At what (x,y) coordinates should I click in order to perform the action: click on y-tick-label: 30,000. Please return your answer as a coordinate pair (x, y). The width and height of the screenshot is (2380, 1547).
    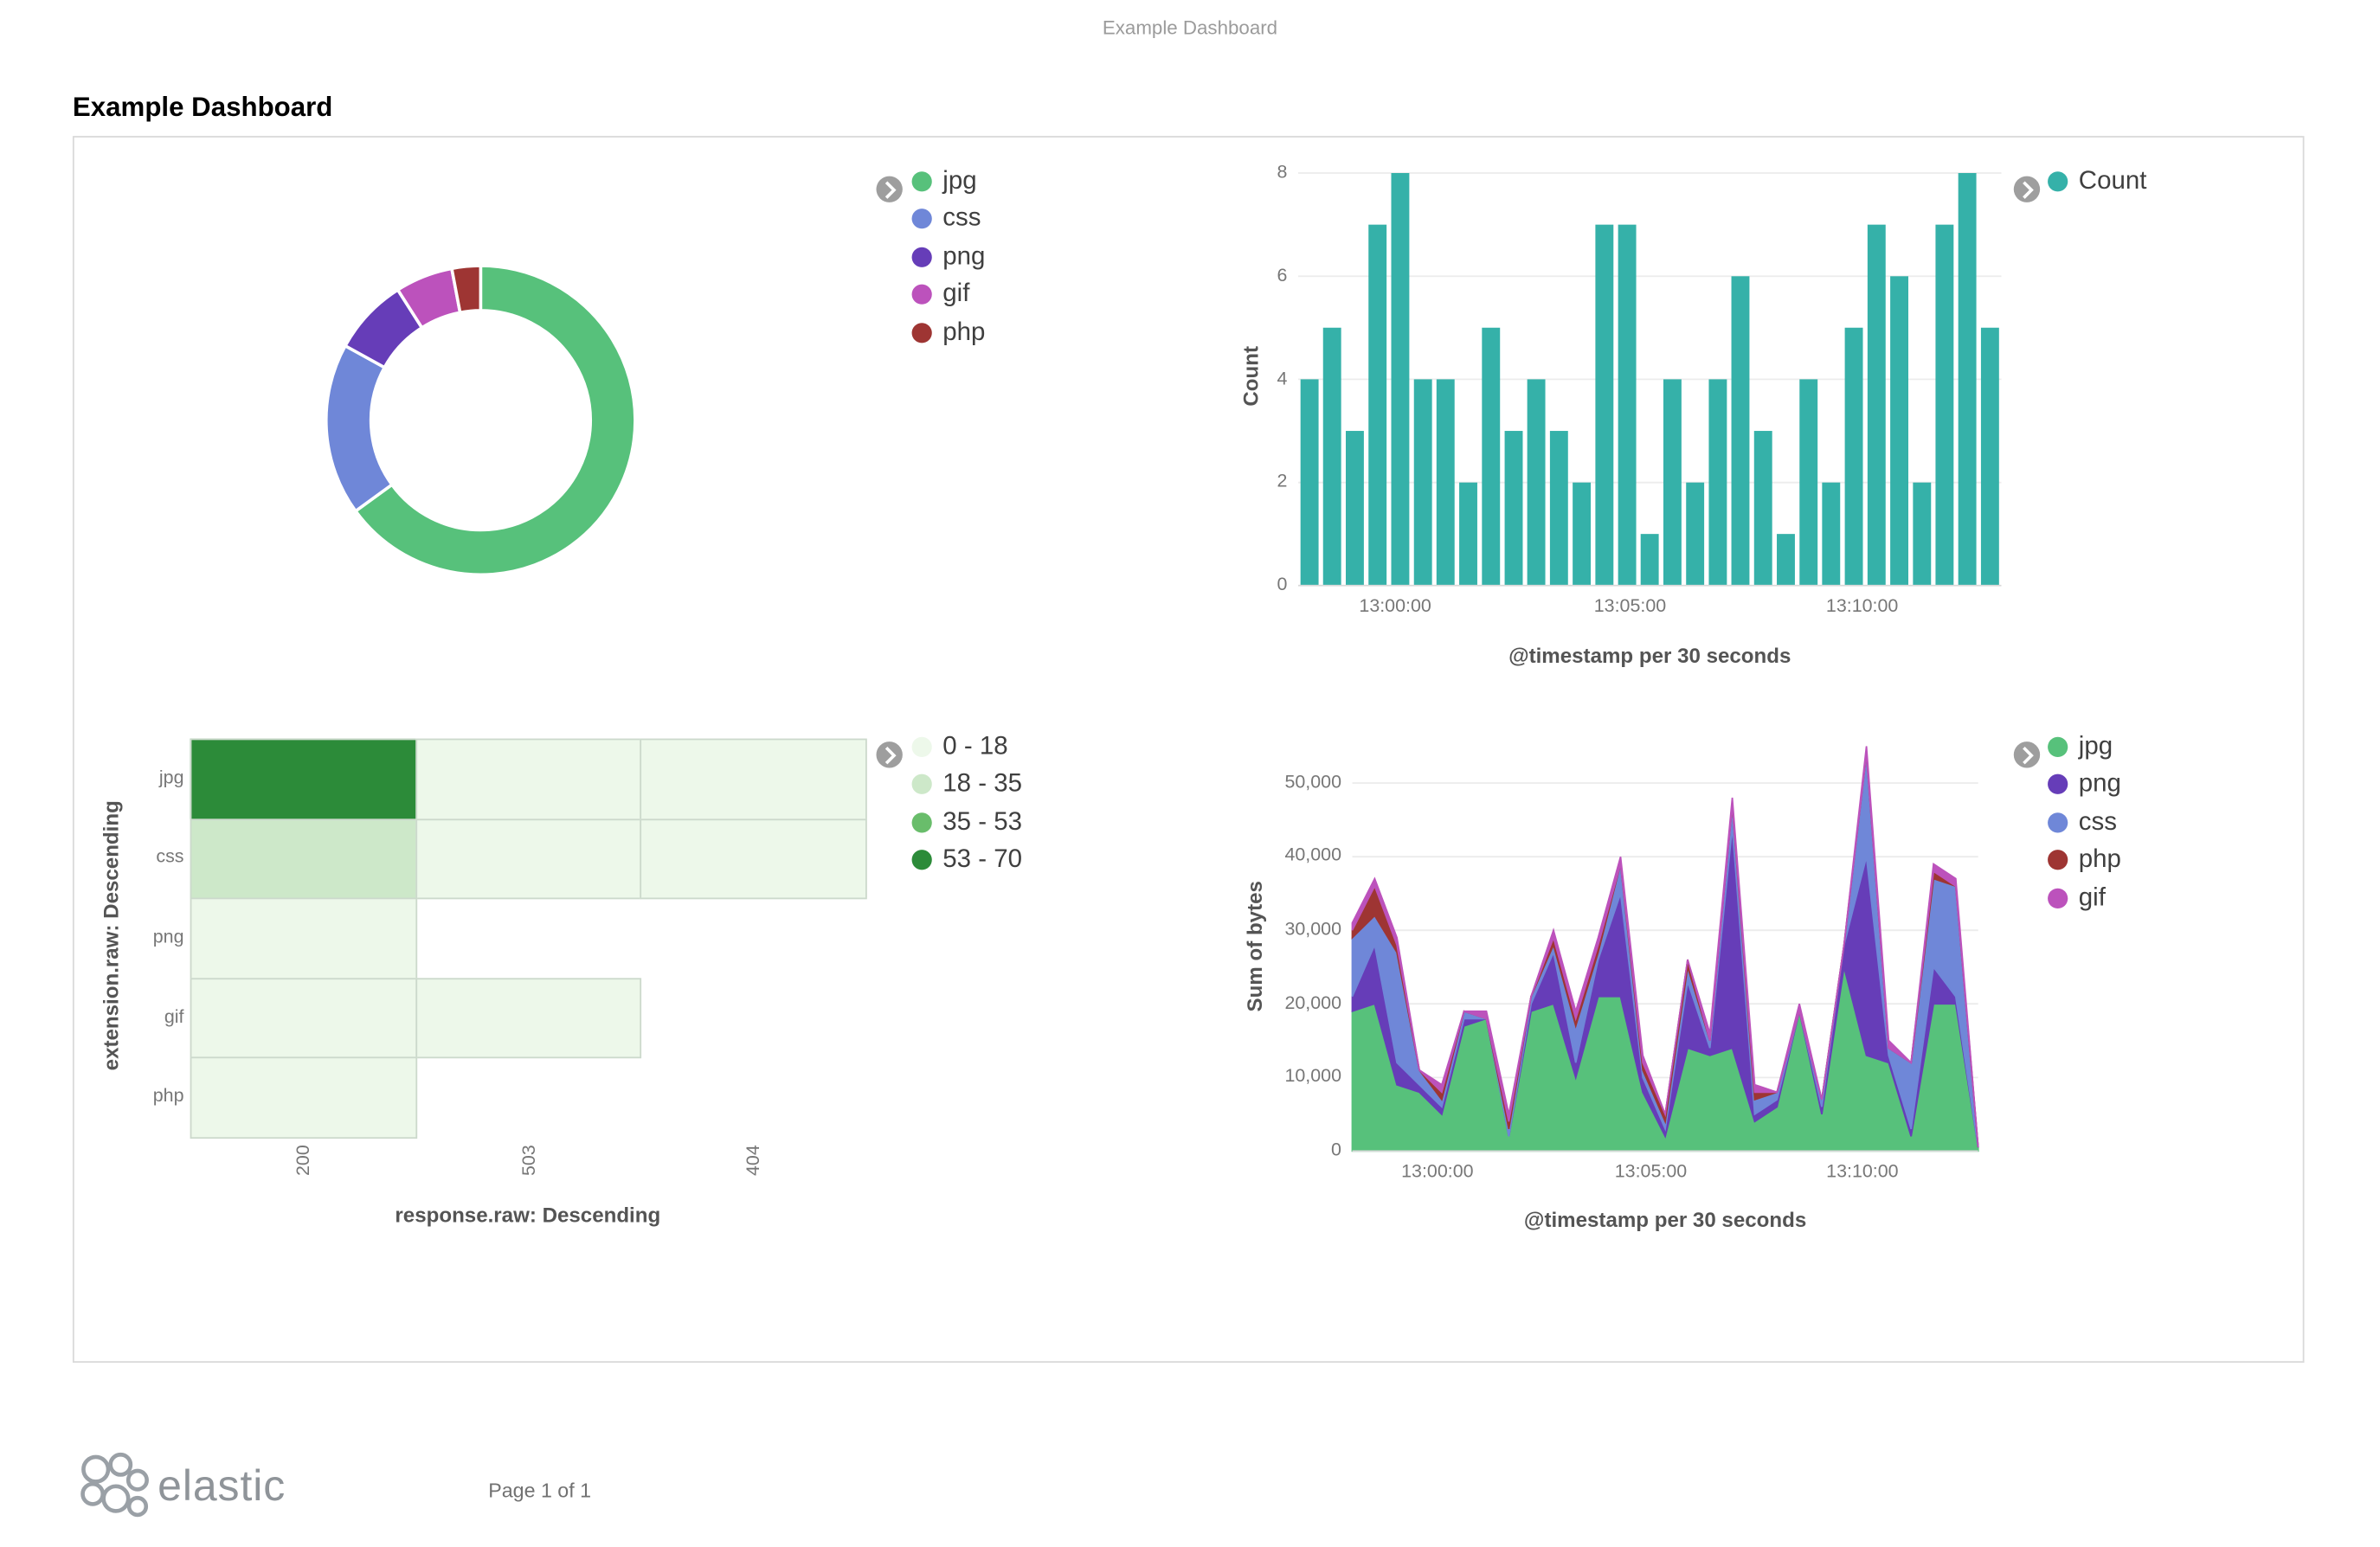
    Looking at the image, I should click on (1312, 928).